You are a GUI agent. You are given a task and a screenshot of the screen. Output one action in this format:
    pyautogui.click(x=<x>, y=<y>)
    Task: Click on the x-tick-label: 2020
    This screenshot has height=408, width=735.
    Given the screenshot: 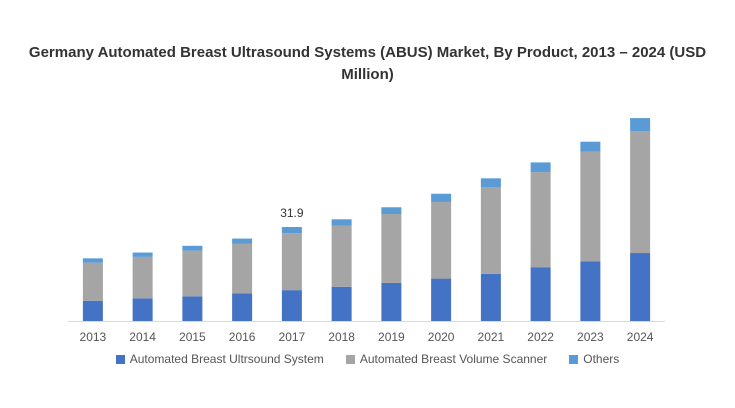 What is the action you would take?
    pyautogui.click(x=441, y=337)
    